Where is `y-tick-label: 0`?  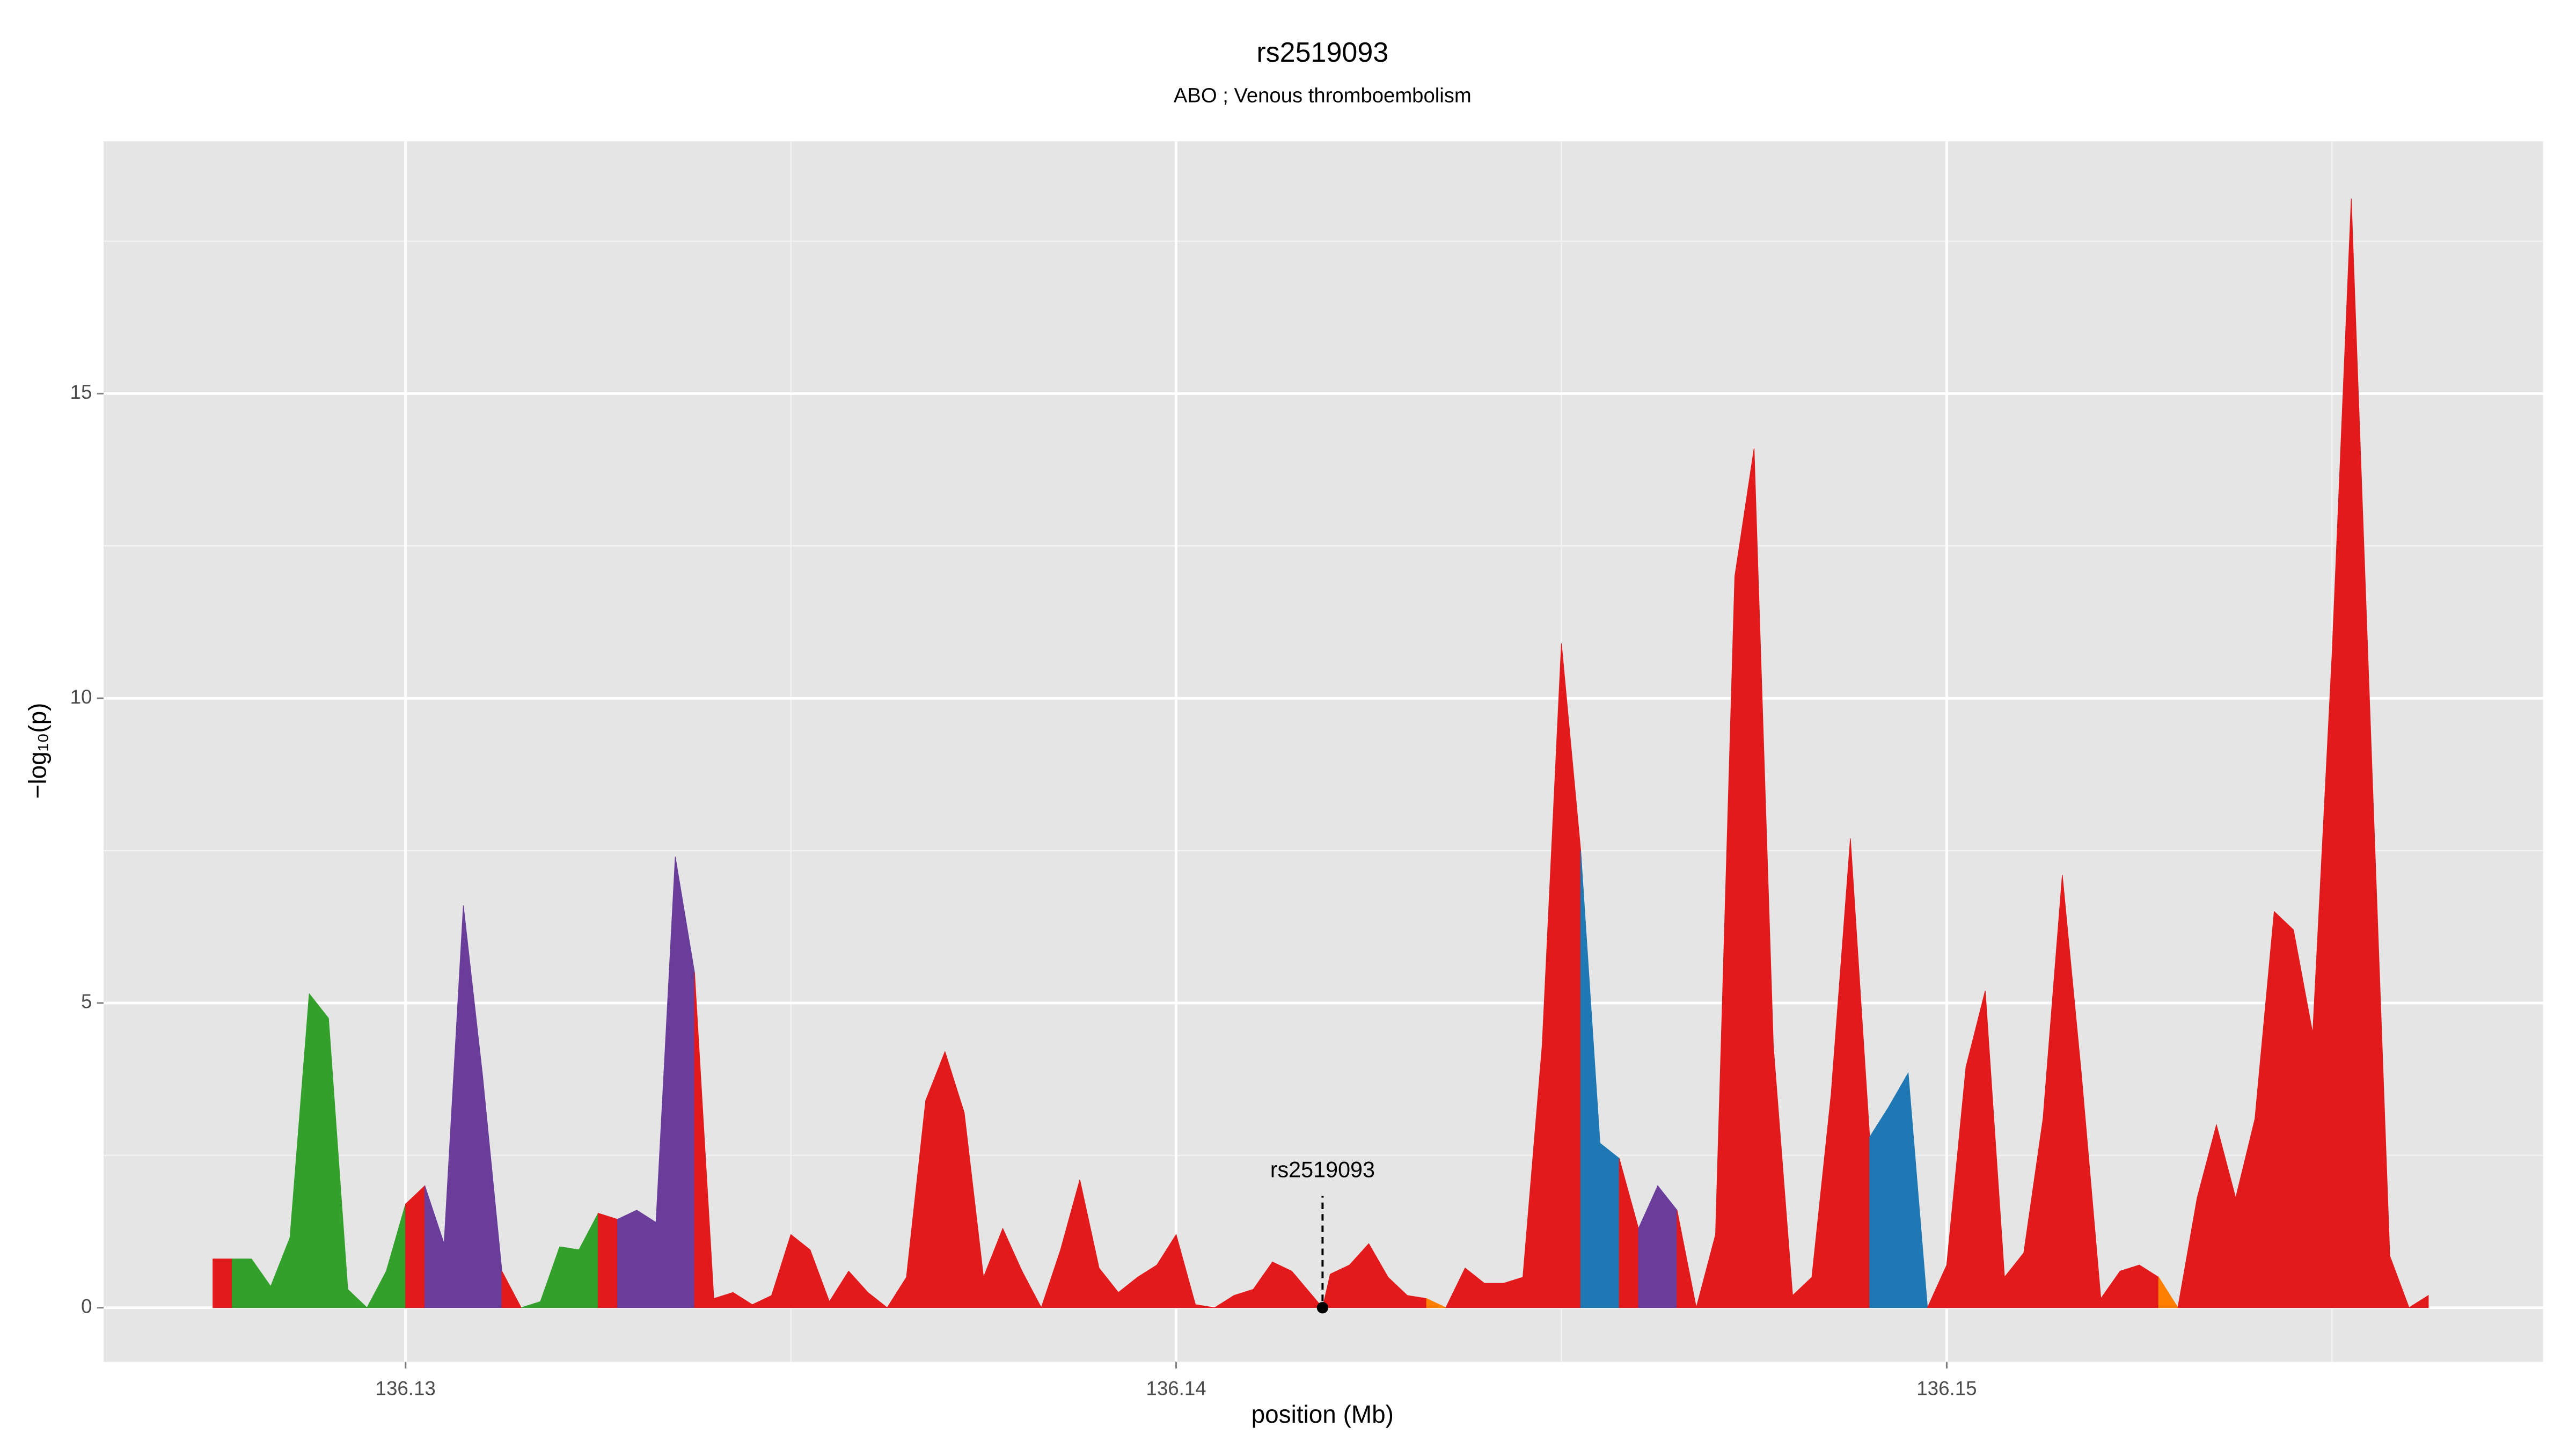
y-tick-label: 0 is located at coordinates (86, 1306).